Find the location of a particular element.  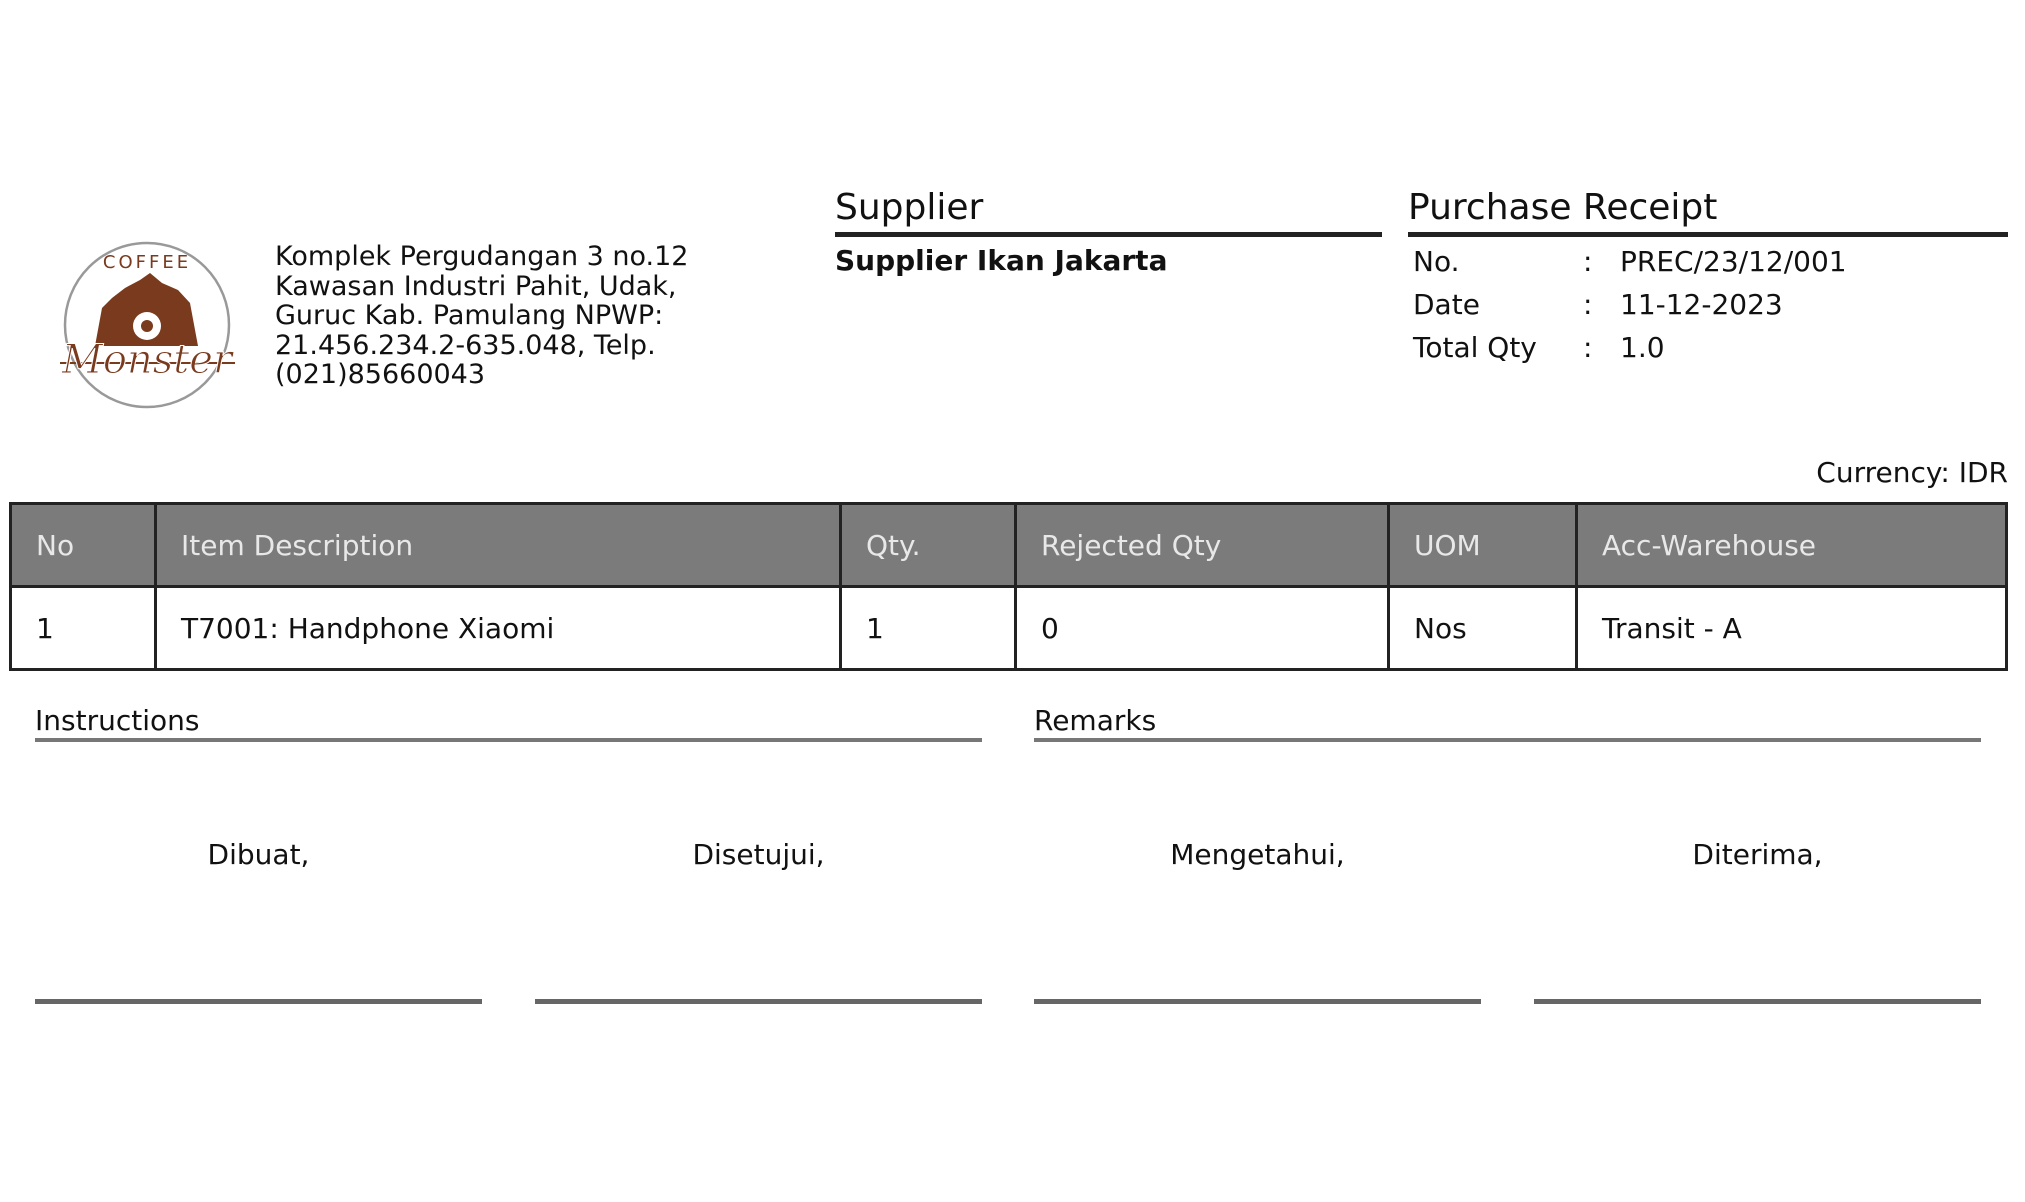

cell-rejected-qty: 0 is located at coordinates (1202, 628).